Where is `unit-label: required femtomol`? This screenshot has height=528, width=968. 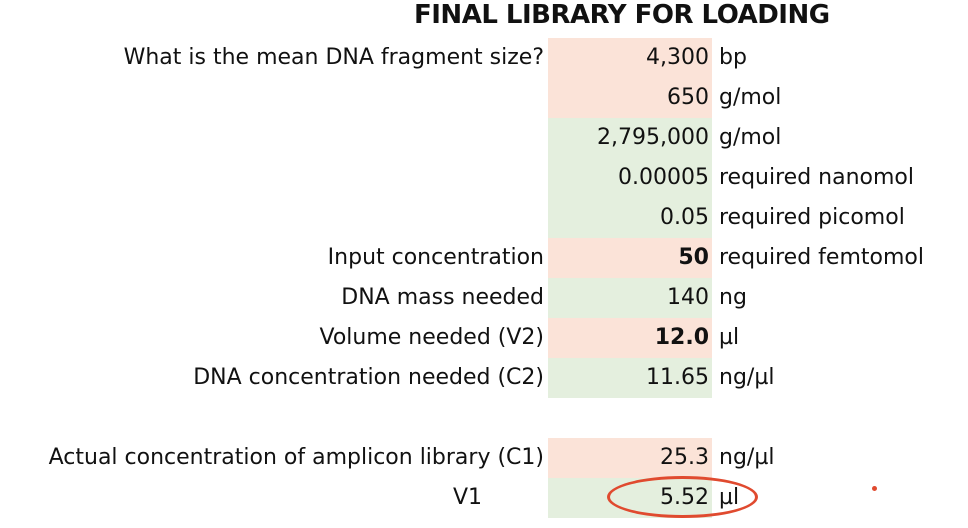 unit-label: required femtomol is located at coordinates (821, 257).